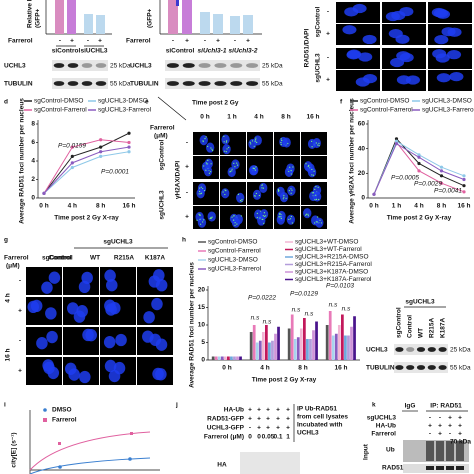 The image size is (474, 474). I want to click on label: TUBULIN, so click(144, 84).